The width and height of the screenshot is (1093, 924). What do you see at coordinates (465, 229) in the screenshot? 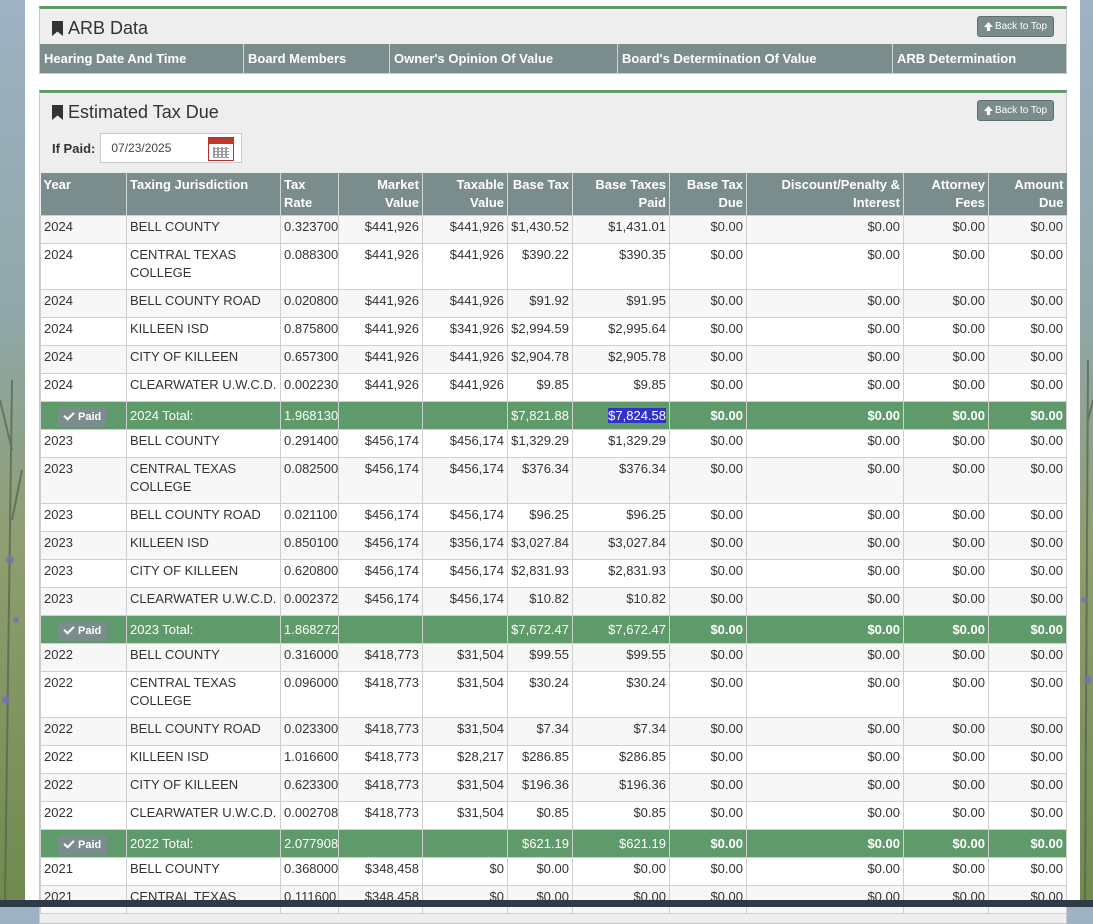
I see `taxable-cell: $441,926` at bounding box center [465, 229].